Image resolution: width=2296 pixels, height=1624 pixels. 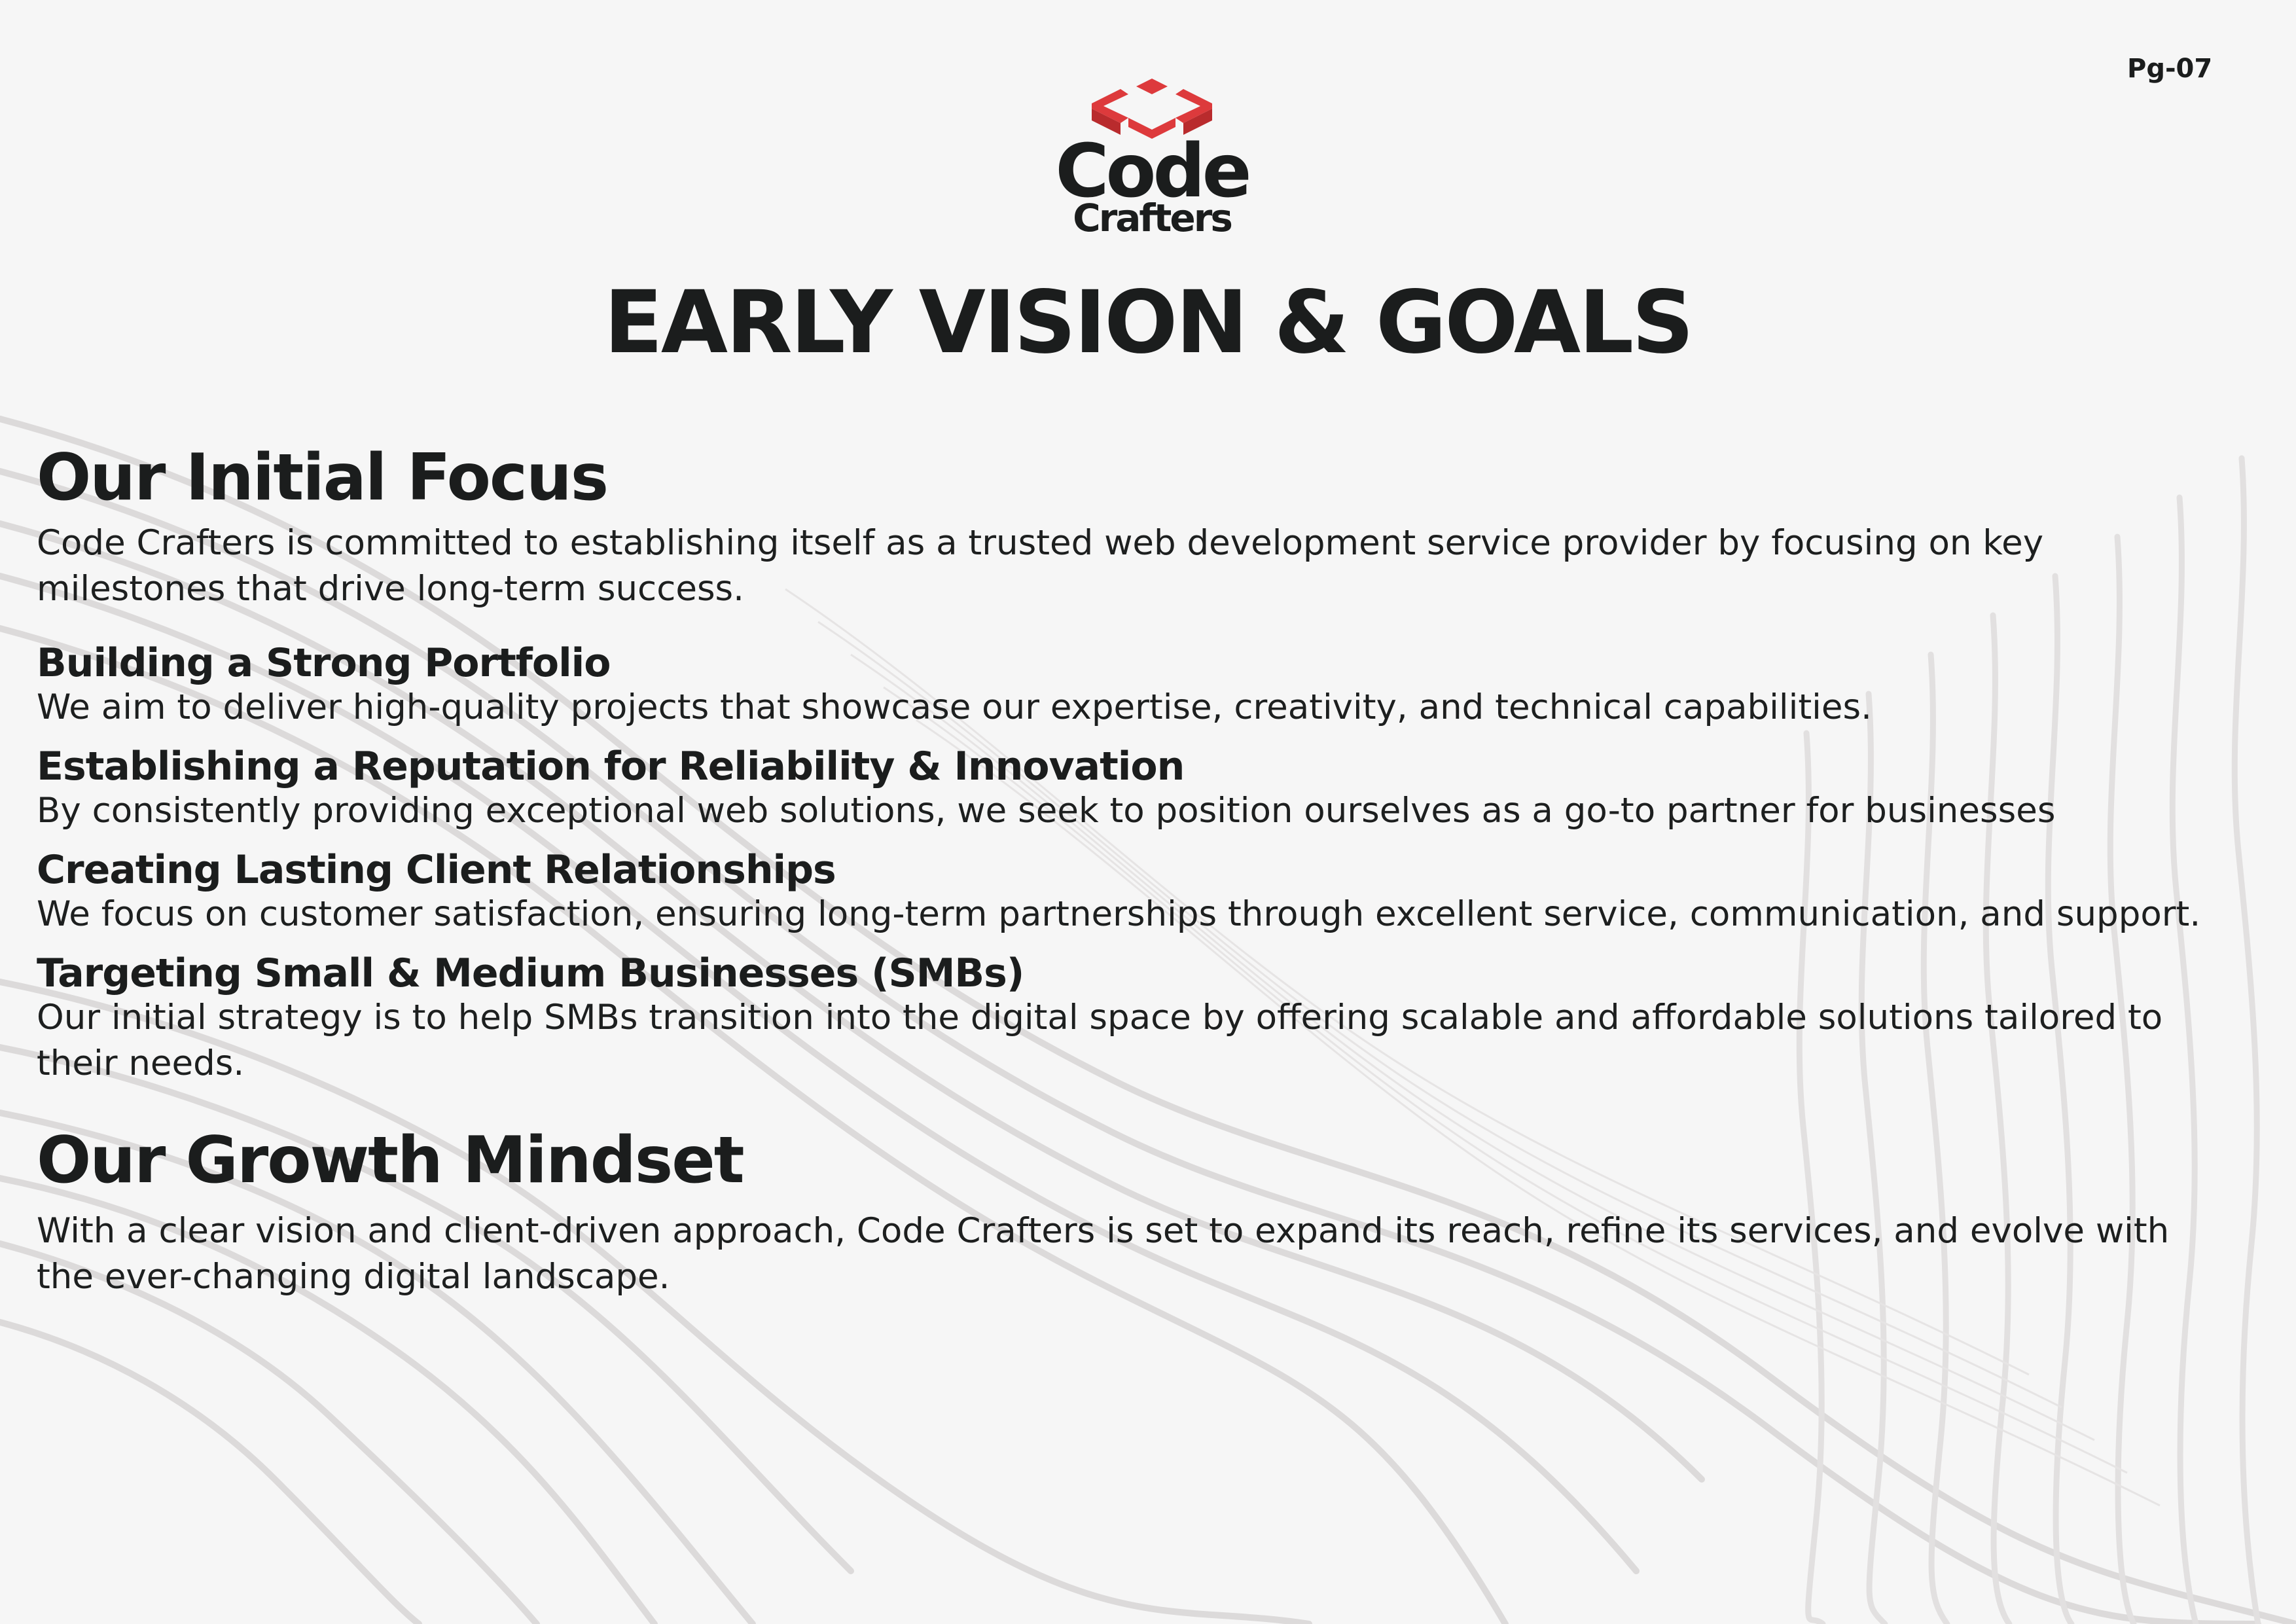 I want to click on company-logo: Code Crafters, so click(x=1153, y=162).